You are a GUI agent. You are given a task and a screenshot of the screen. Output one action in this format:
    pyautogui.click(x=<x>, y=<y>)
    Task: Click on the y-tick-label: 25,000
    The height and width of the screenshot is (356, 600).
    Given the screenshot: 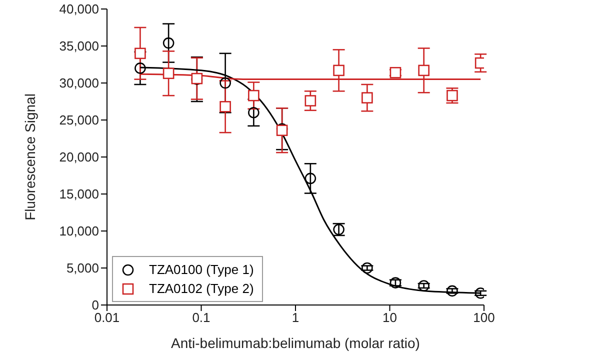 What is the action you would take?
    pyautogui.click(x=79, y=120)
    